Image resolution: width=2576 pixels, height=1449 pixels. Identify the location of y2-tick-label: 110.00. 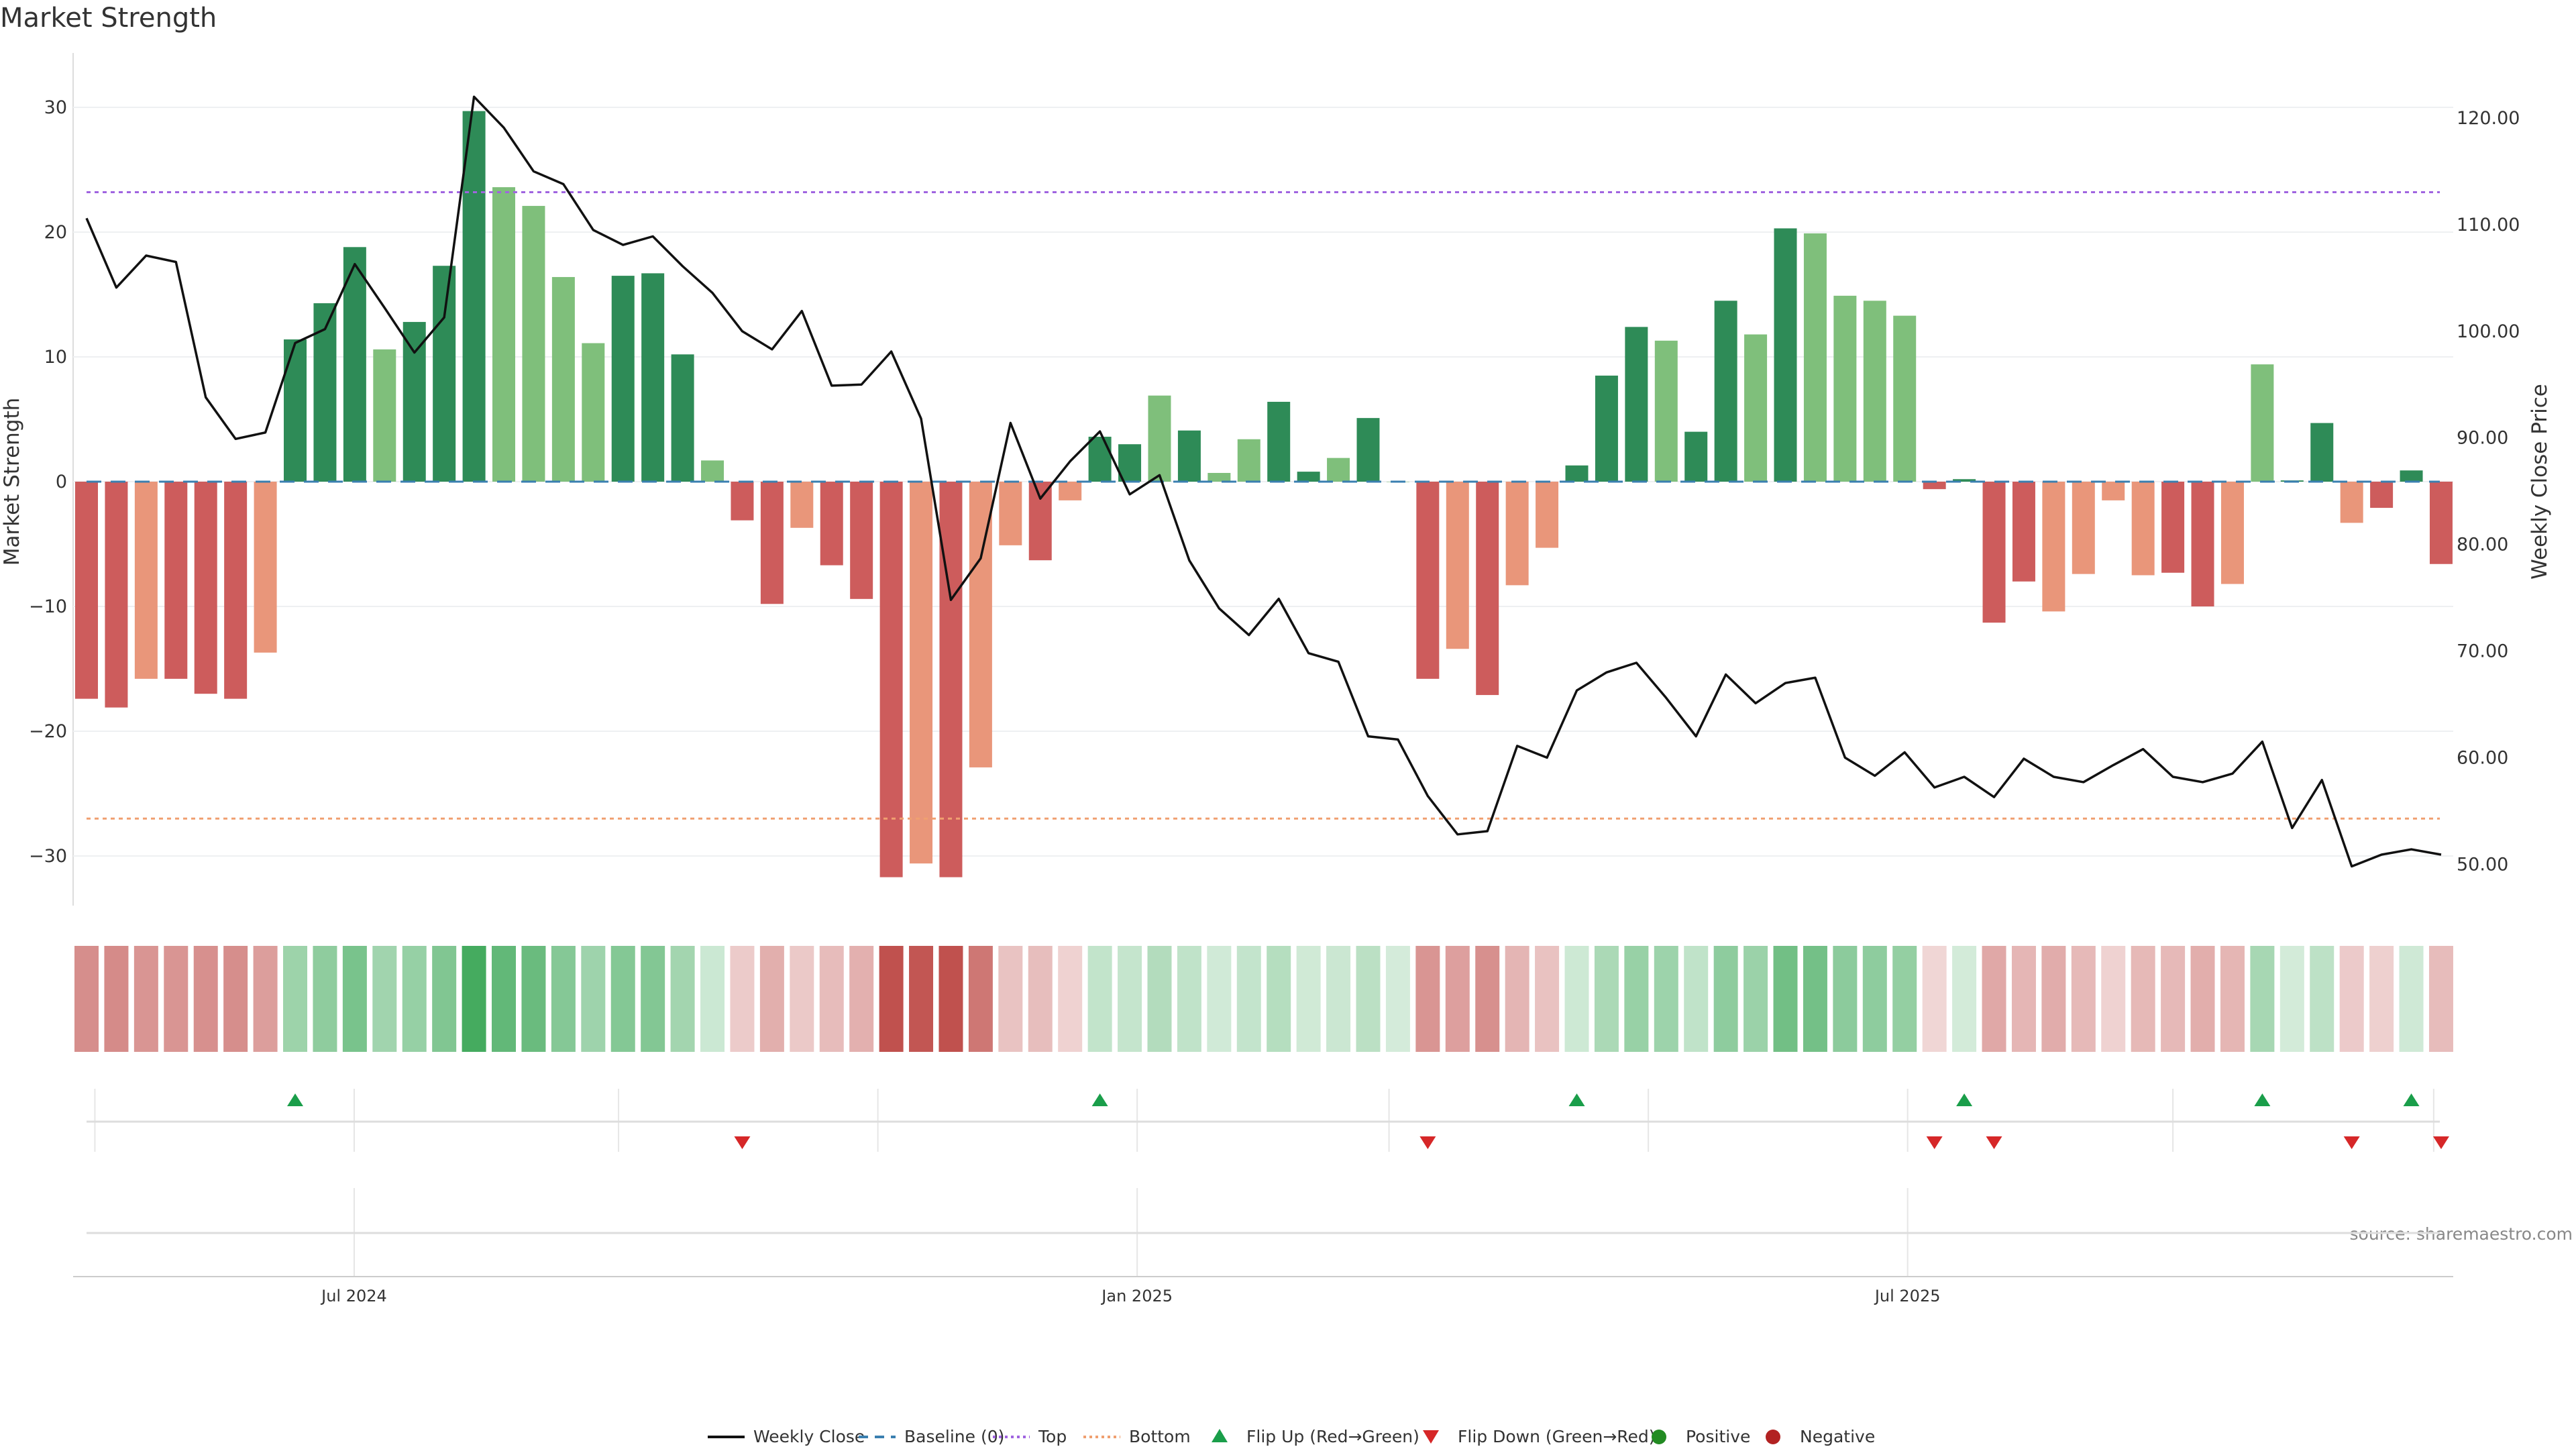
(2488, 225).